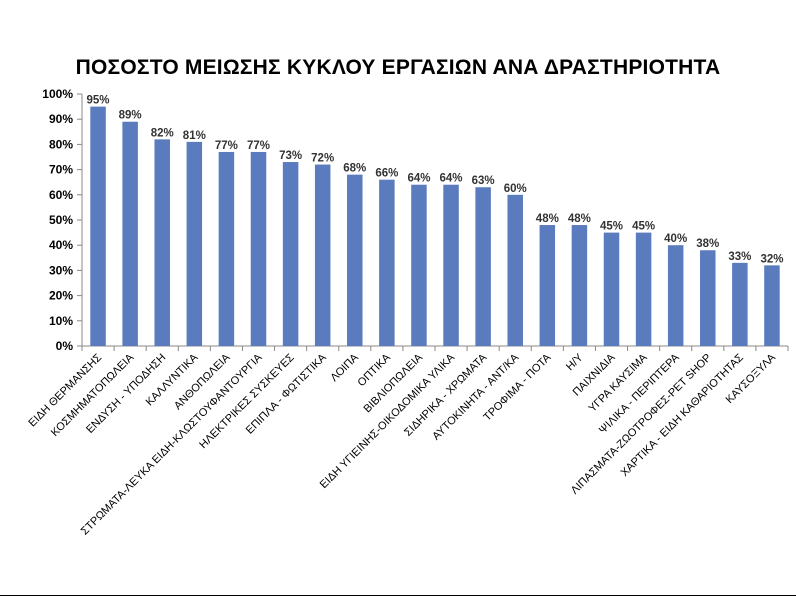 Image resolution: width=796 pixels, height=596 pixels. What do you see at coordinates (61, 296) in the screenshot?
I see `y-tick-label: 20%` at bounding box center [61, 296].